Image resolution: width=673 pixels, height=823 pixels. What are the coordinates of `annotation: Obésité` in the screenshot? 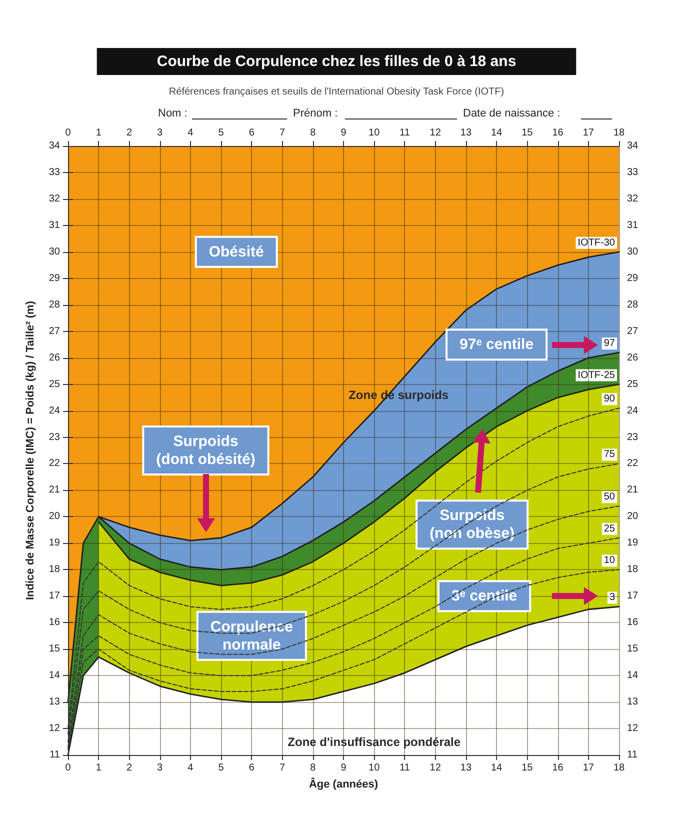 It's located at (236, 251).